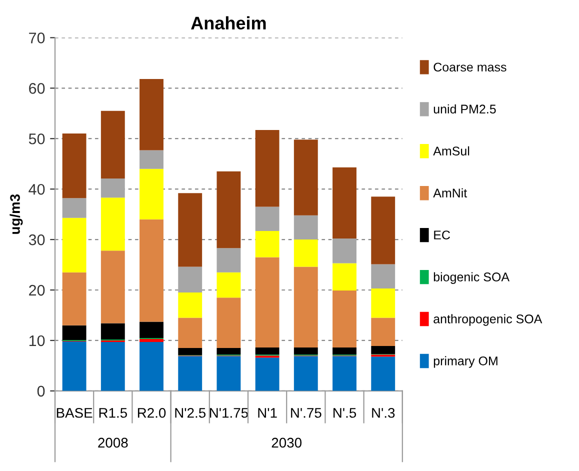 This screenshot has height=471, width=579. Describe the element at coordinates (113, 443) in the screenshot. I see `text: 2008` at that location.